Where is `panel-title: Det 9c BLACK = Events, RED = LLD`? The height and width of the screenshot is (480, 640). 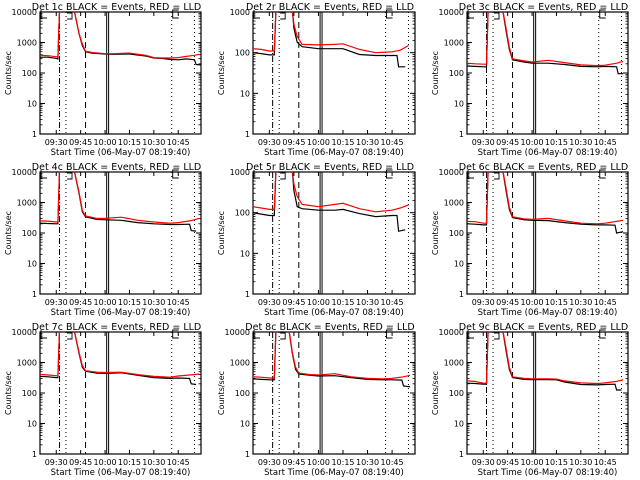 panel-title: Det 9c BLACK = Events, RED = LLD is located at coordinates (543, 327).